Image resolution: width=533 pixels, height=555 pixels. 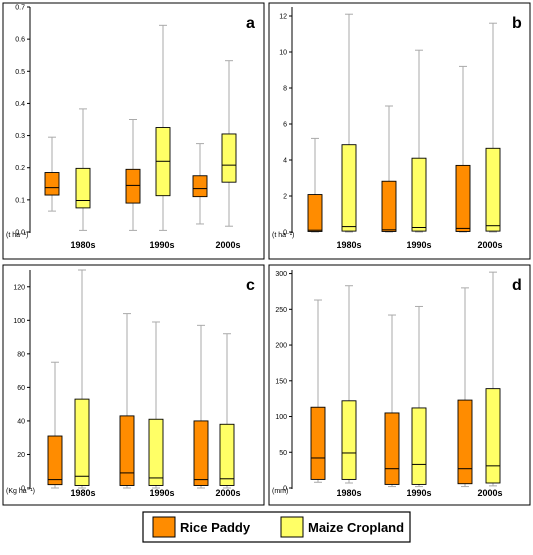 I want to click on y-tick-label: 0.6, so click(x=20, y=40).